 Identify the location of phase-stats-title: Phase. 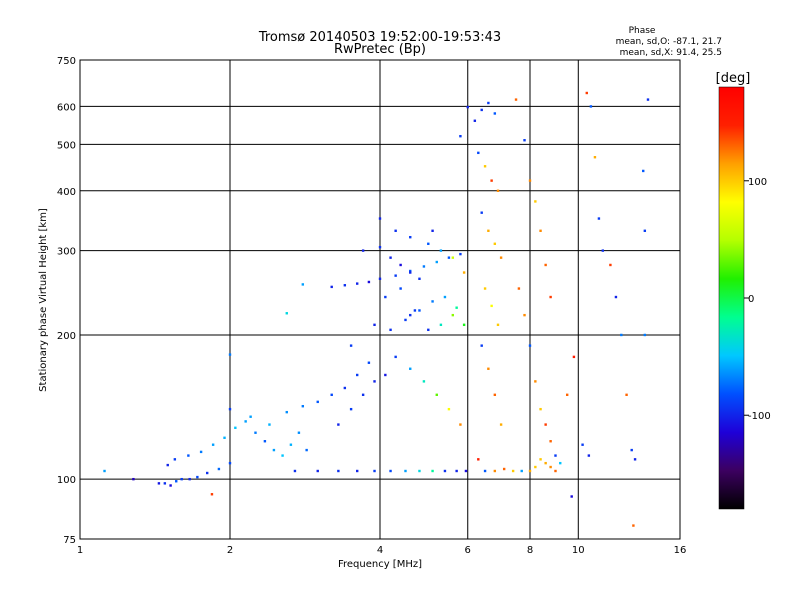
(642, 31).